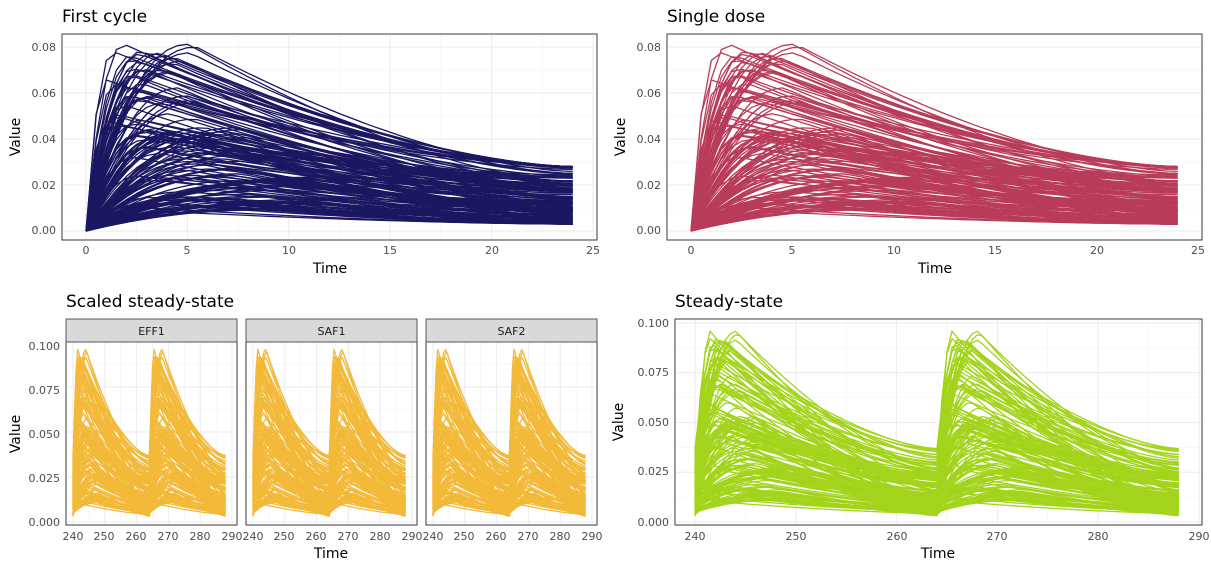  What do you see at coordinates (44, 93) in the screenshot?
I see `y-tick-label: 0.06` at bounding box center [44, 93].